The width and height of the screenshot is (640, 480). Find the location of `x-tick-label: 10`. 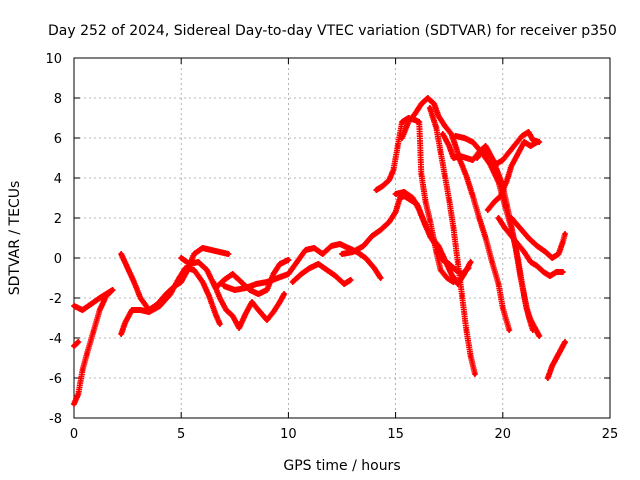

x-tick-label: 10 is located at coordinates (288, 434).